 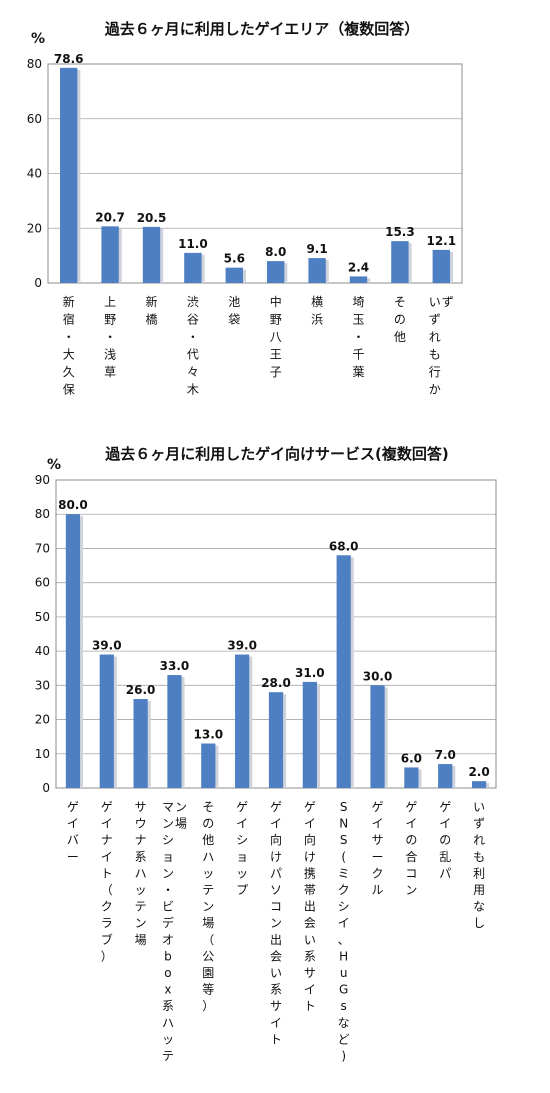 I want to click on category-char: 利, so click(x=479, y=873).